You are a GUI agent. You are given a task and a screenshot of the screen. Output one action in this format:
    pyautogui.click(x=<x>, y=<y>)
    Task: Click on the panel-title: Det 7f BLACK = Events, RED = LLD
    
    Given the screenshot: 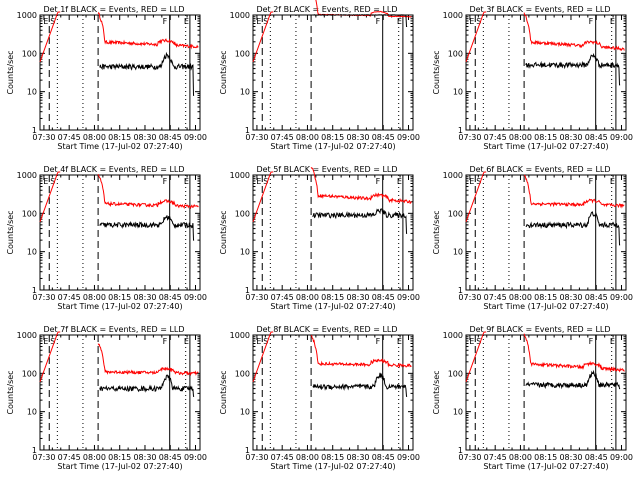 What is the action you would take?
    pyautogui.click(x=113, y=329)
    